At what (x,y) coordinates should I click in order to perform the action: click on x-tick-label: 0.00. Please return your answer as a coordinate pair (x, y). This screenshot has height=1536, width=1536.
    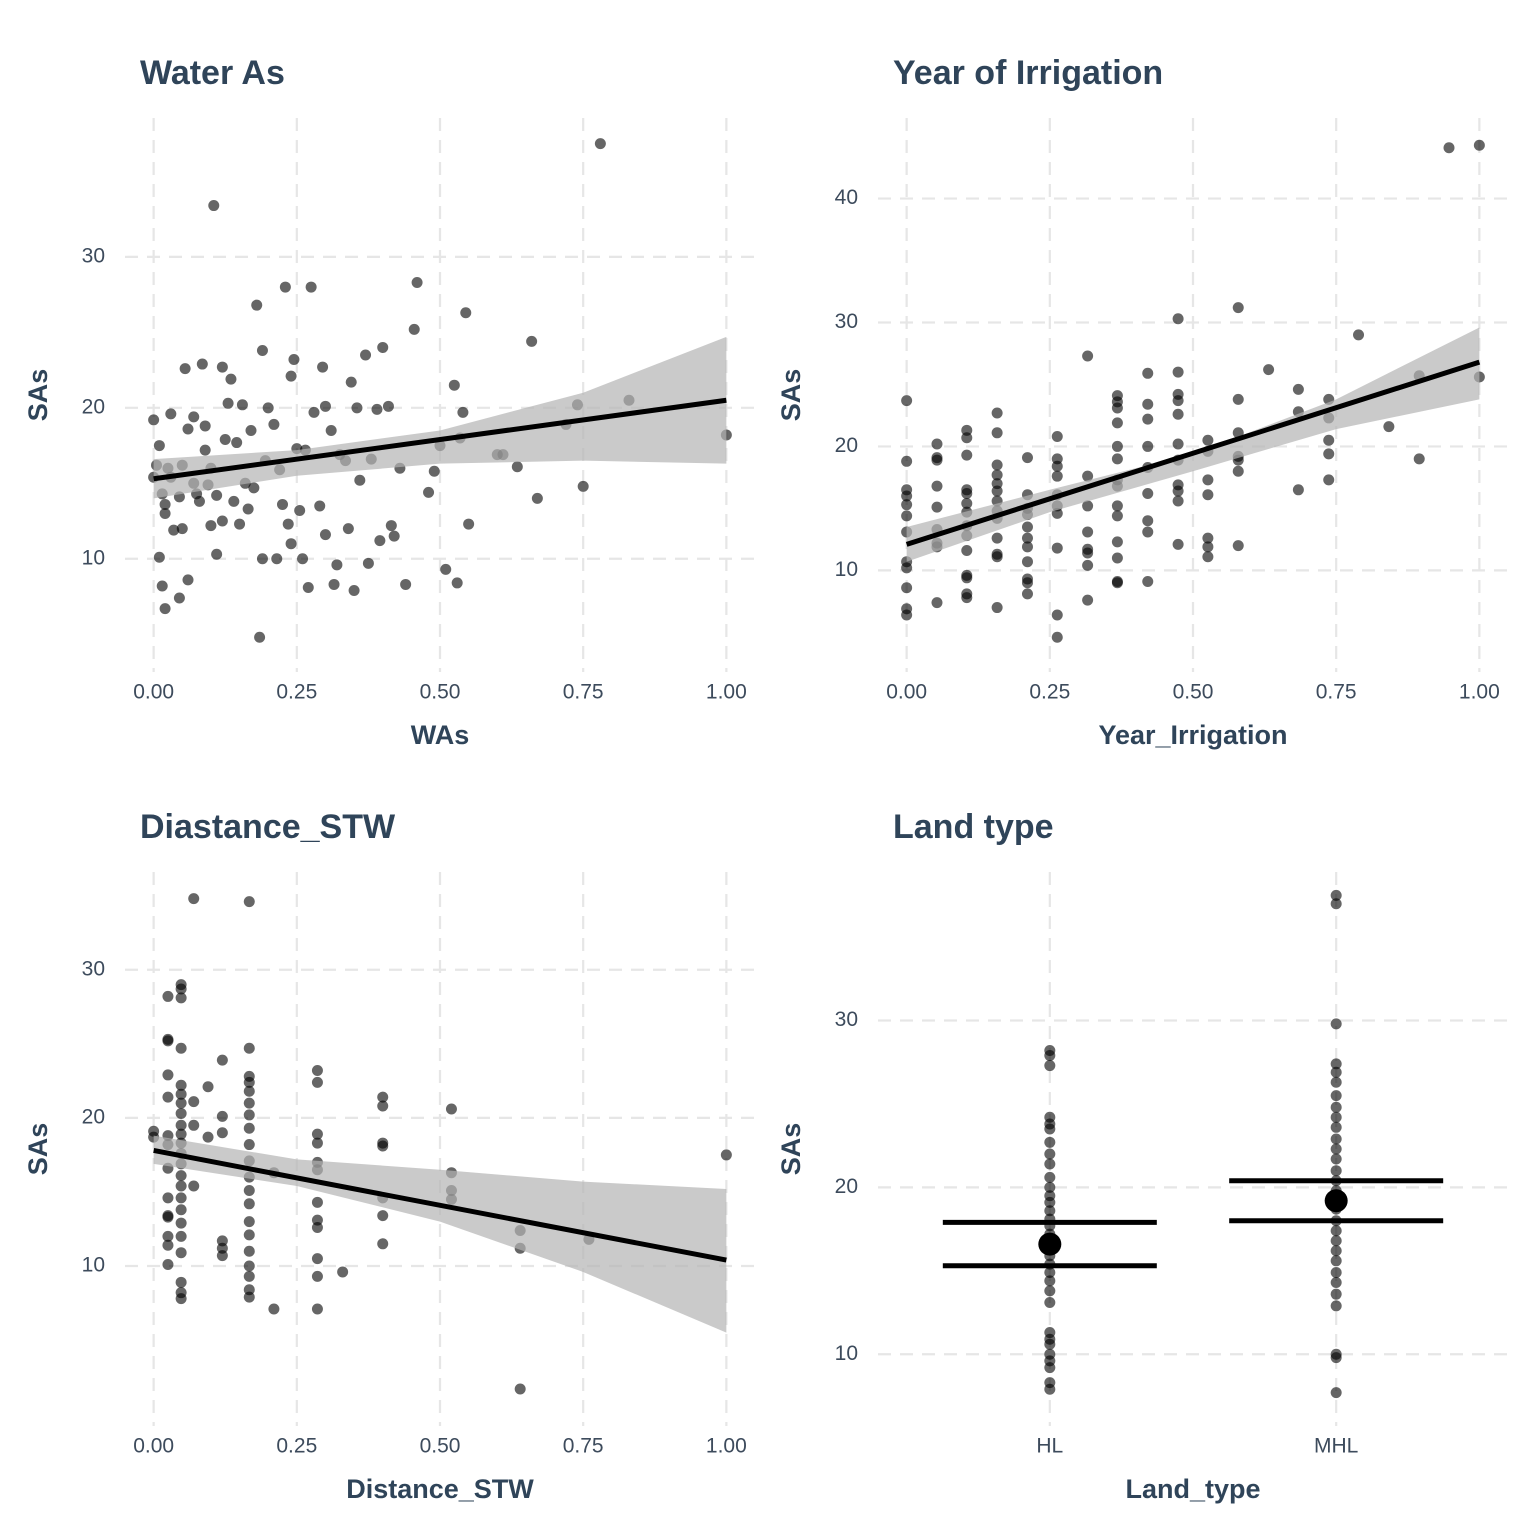
    Looking at the image, I should click on (906, 692).